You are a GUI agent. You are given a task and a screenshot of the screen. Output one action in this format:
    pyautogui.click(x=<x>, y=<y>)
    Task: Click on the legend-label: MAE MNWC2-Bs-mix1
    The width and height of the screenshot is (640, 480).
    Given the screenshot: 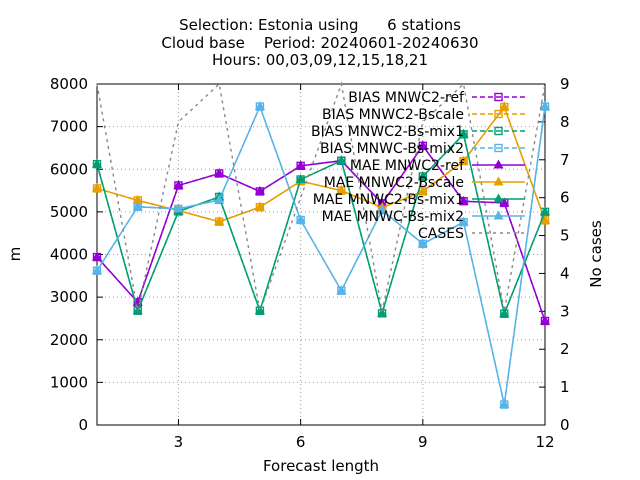 What is the action you would take?
    pyautogui.click(x=388, y=200)
    